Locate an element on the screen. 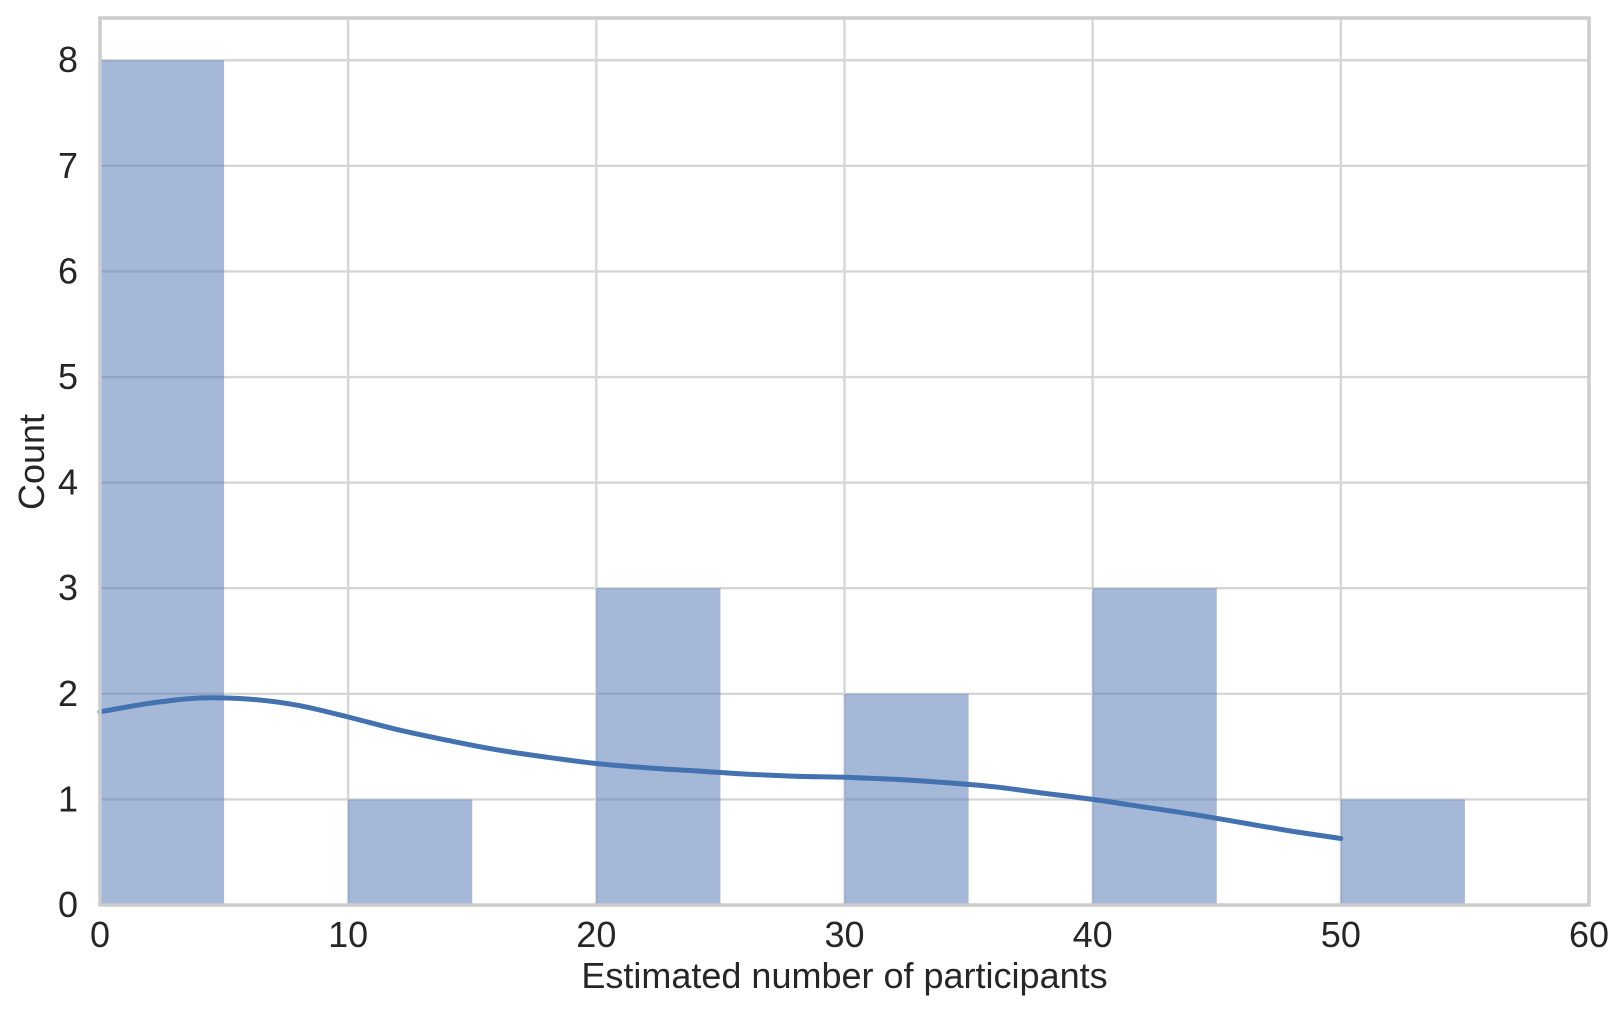 The height and width of the screenshot is (1018, 1624). x-axis-label: Estimated number of participants is located at coordinates (844, 975).